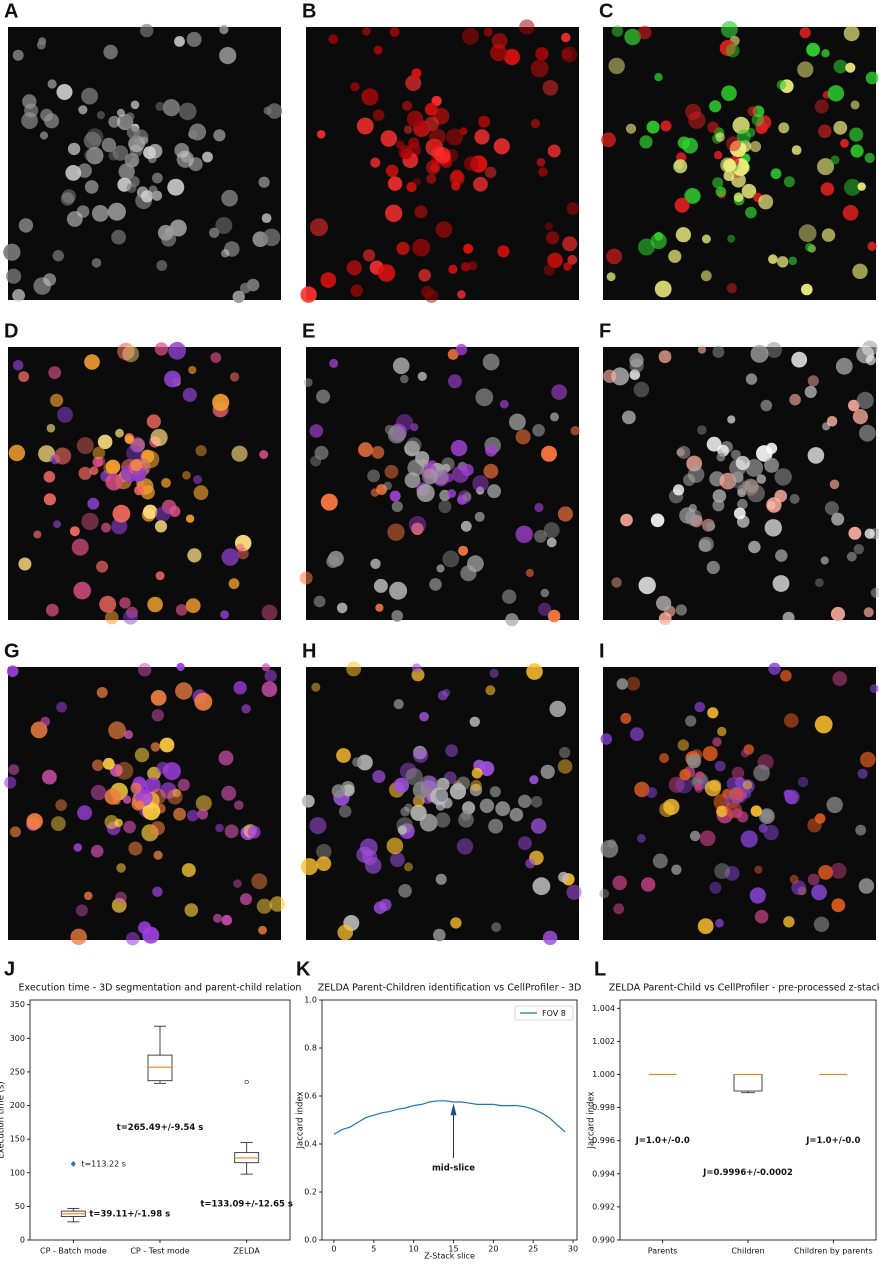 The image size is (879, 1264). Describe the element at coordinates (310, 1096) in the screenshot. I see `y-tick-label: 0.6` at that location.